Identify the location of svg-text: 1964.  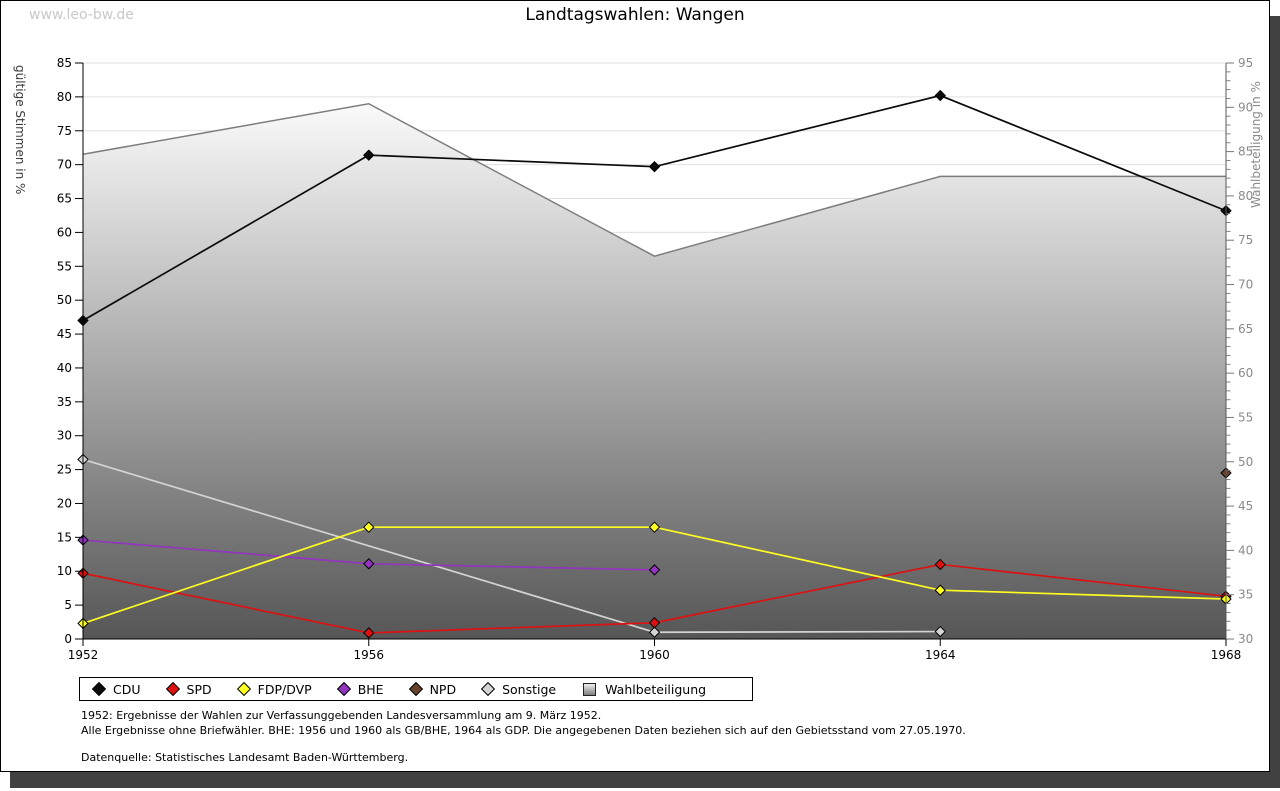
(940, 655).